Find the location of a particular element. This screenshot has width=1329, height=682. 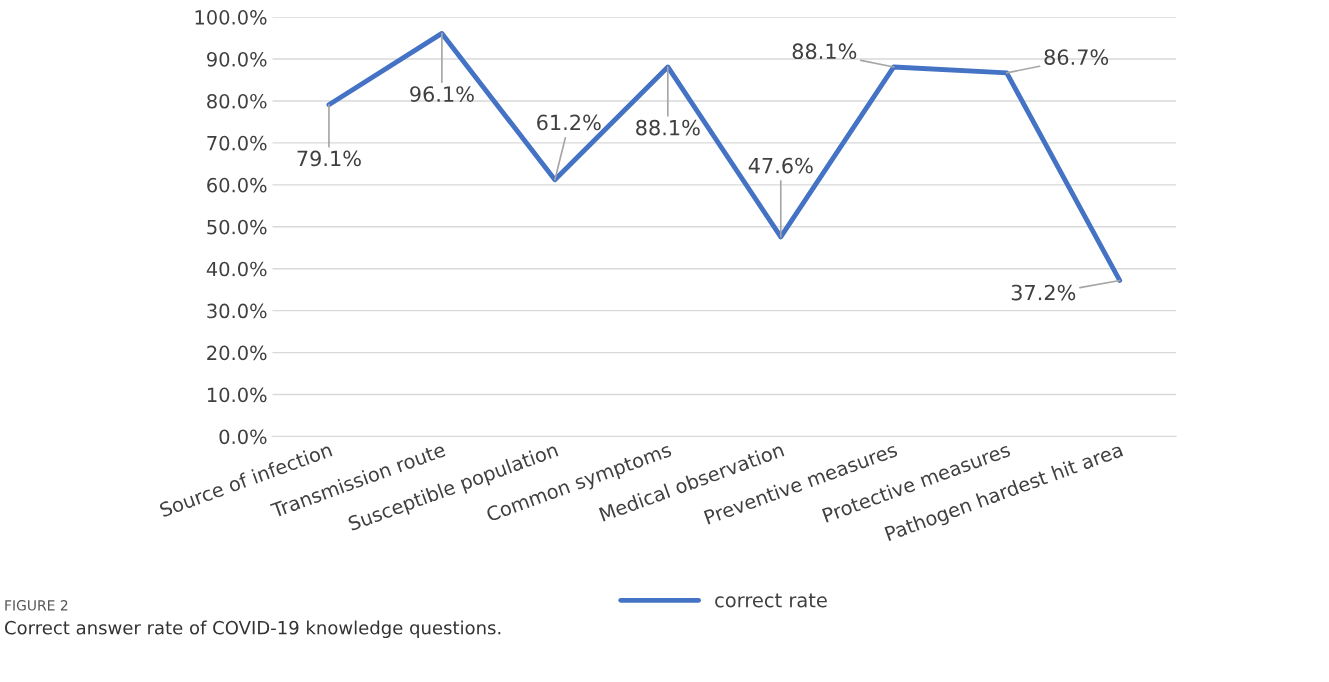

y-tick-label: 80.0% is located at coordinates (237, 101).